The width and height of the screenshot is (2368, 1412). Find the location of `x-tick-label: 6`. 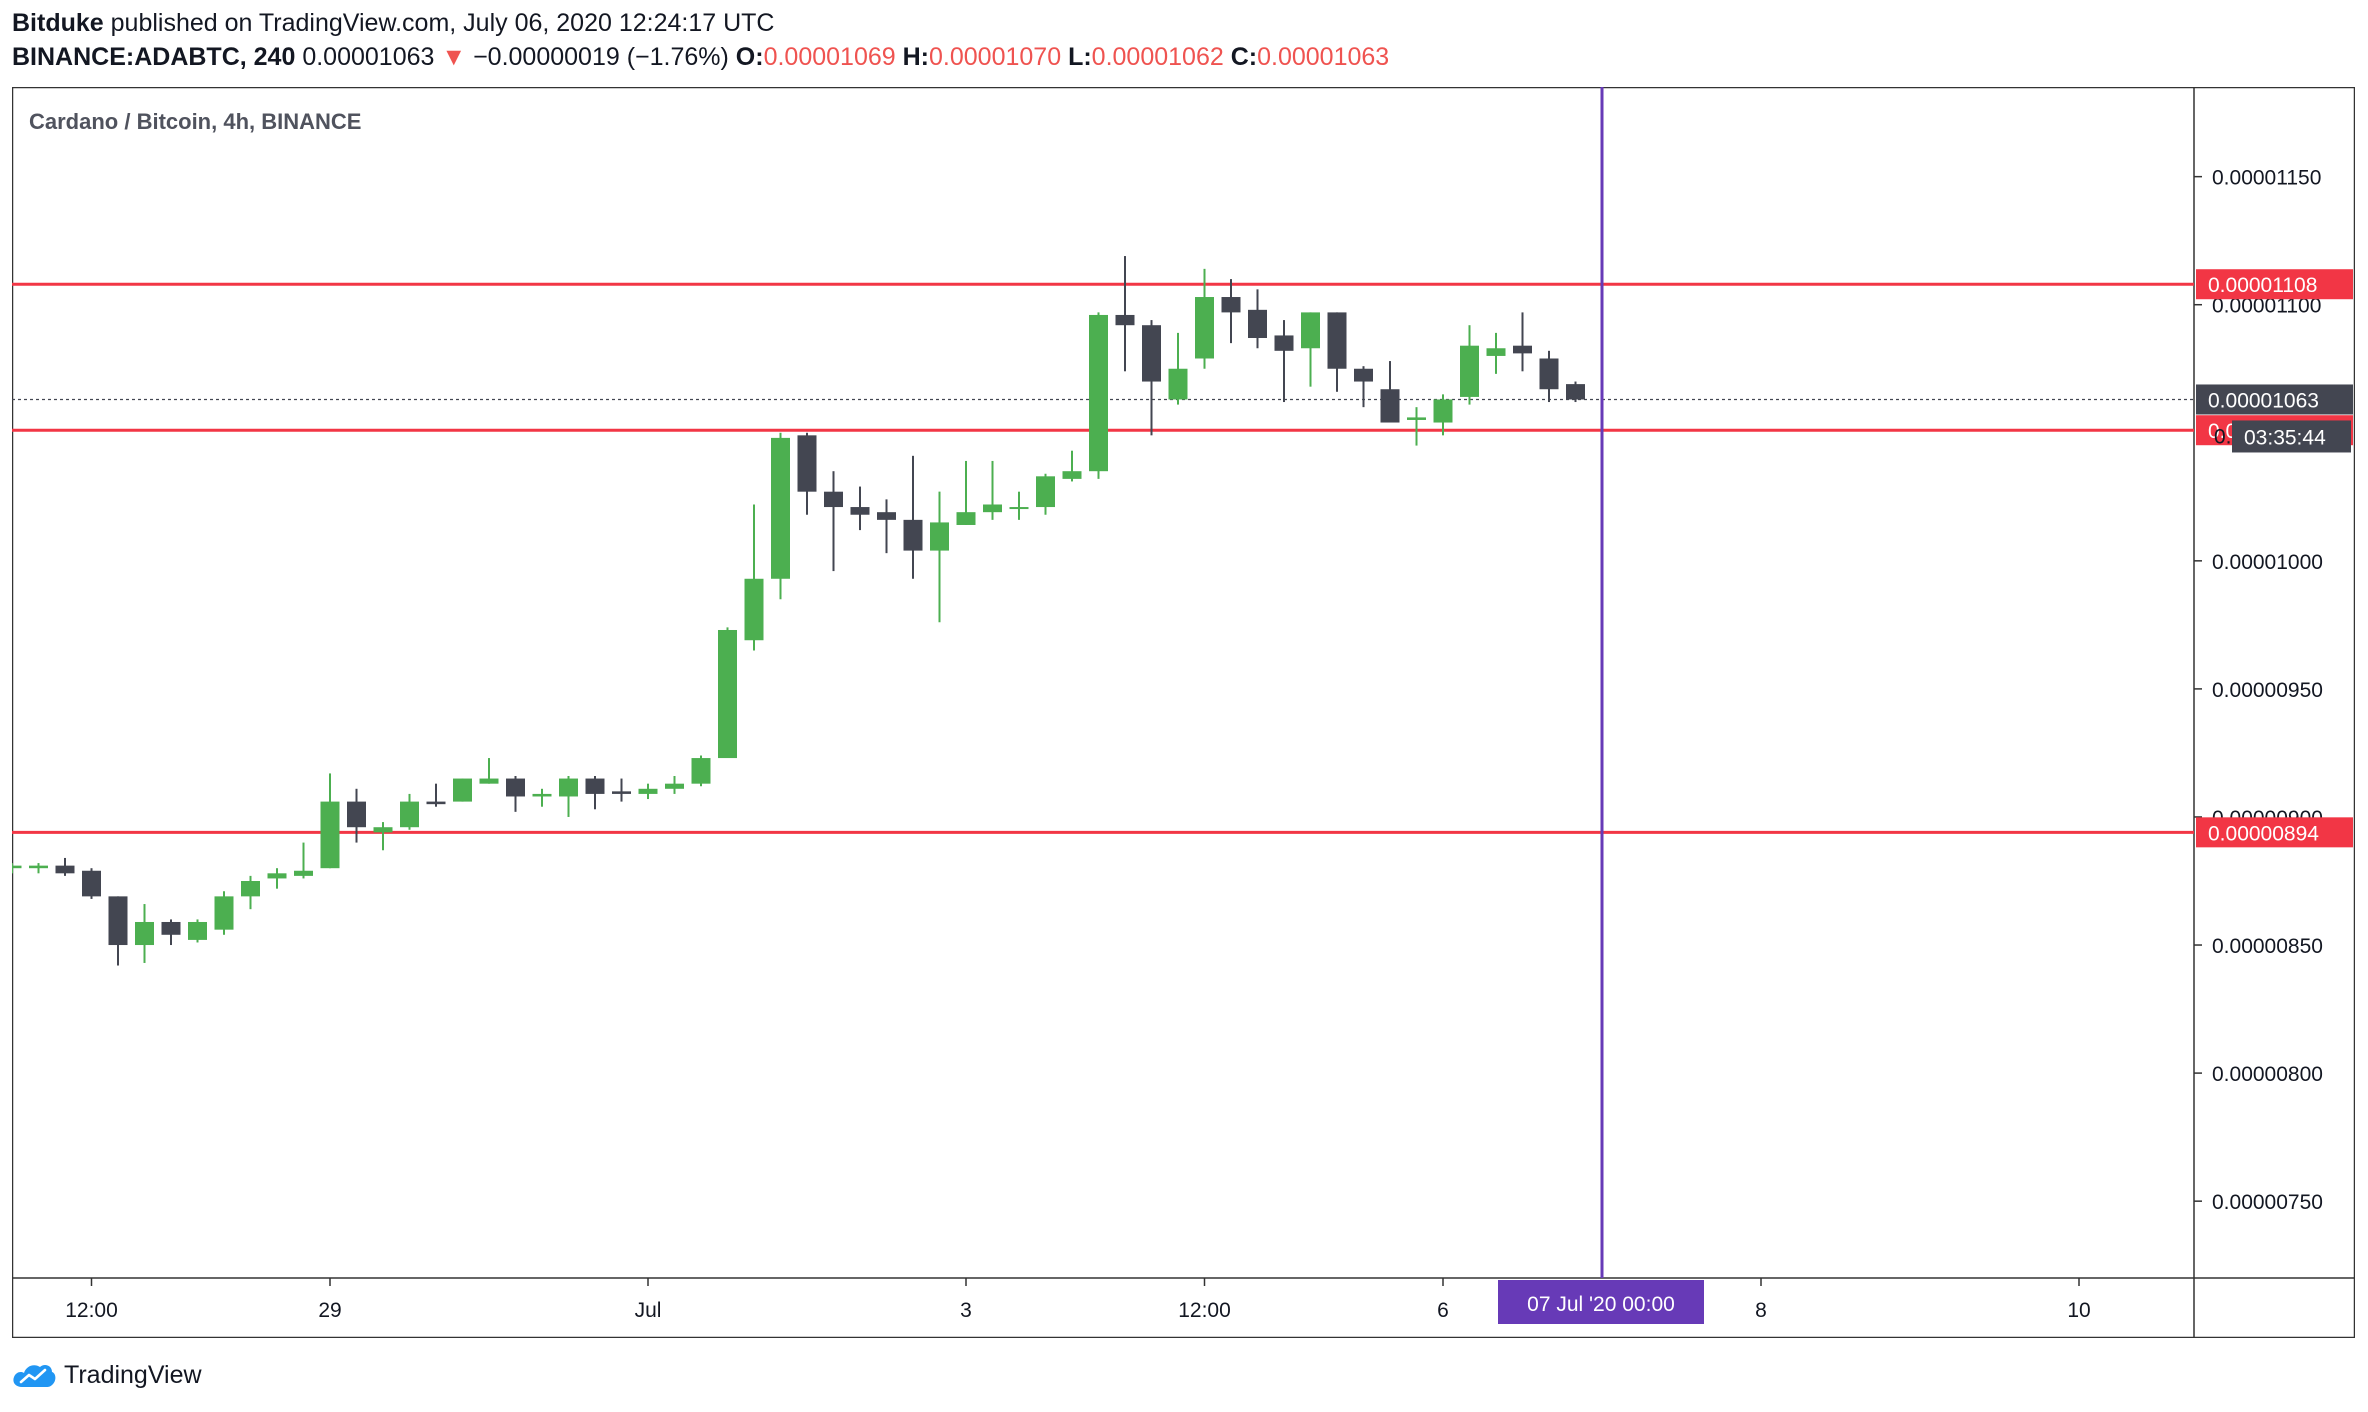

x-tick-label: 6 is located at coordinates (1443, 1310).